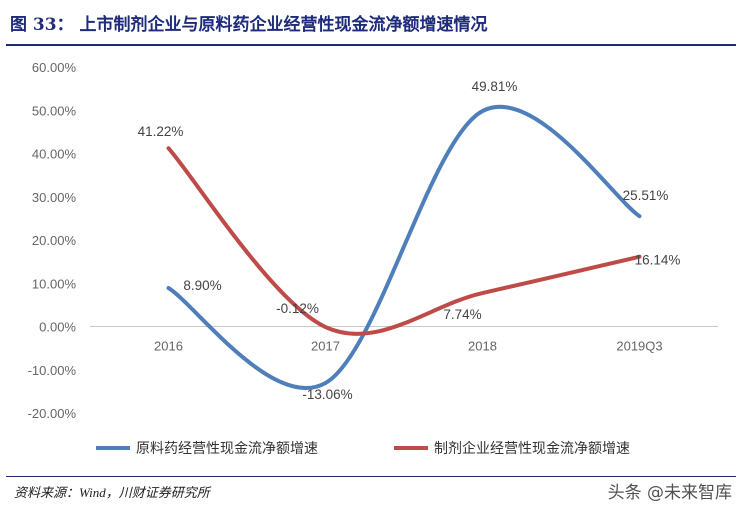 Image resolution: width=744 pixels, height=514 pixels. I want to click on watermark: 头条 @未来智库, so click(669, 493).